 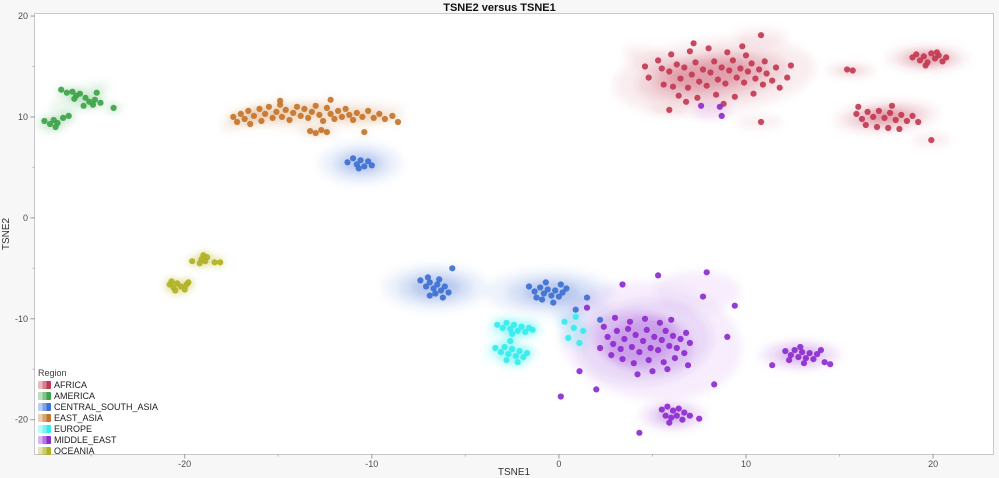 What do you see at coordinates (98, 384) in the screenshot?
I see `legend-item-AFRICA: AFRICA` at bounding box center [98, 384].